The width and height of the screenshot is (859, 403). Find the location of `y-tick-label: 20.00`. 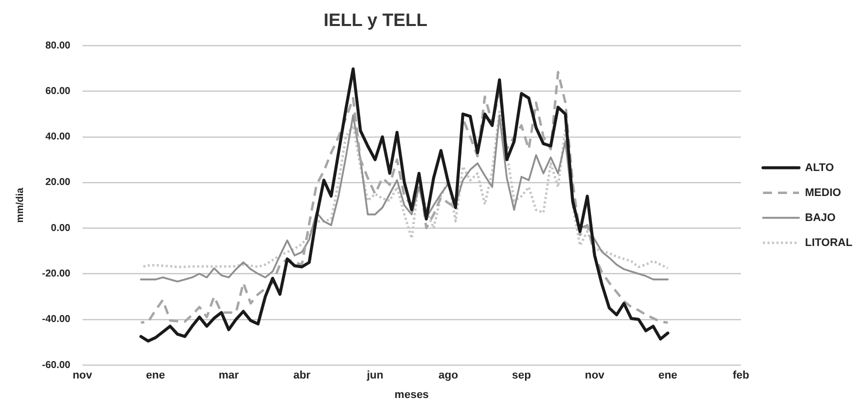

y-tick-label: 20.00 is located at coordinates (58, 182).